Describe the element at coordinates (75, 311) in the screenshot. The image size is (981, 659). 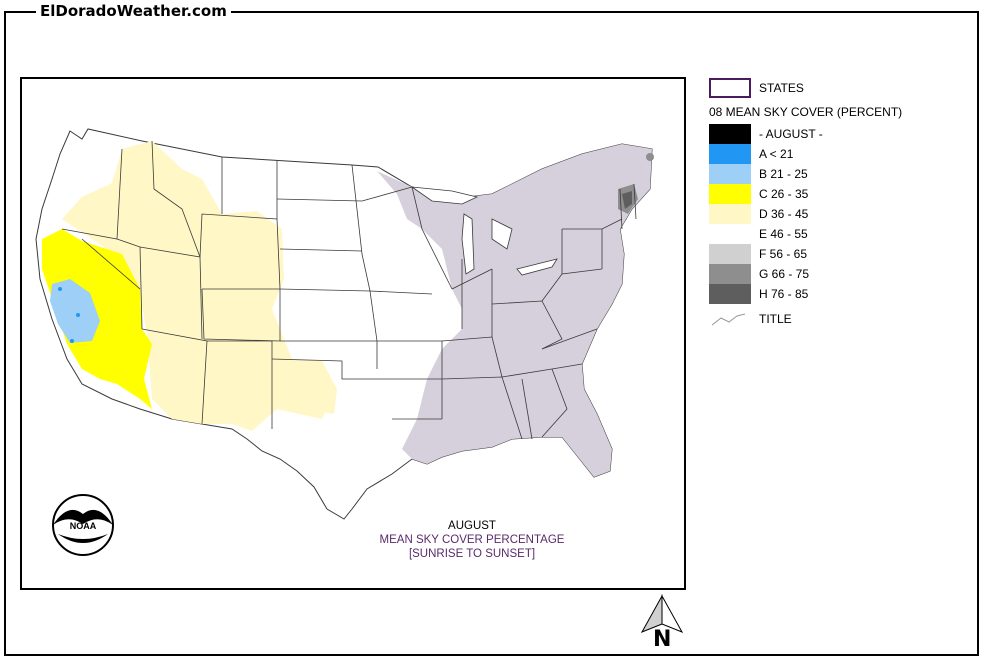
I see `region-b` at that location.